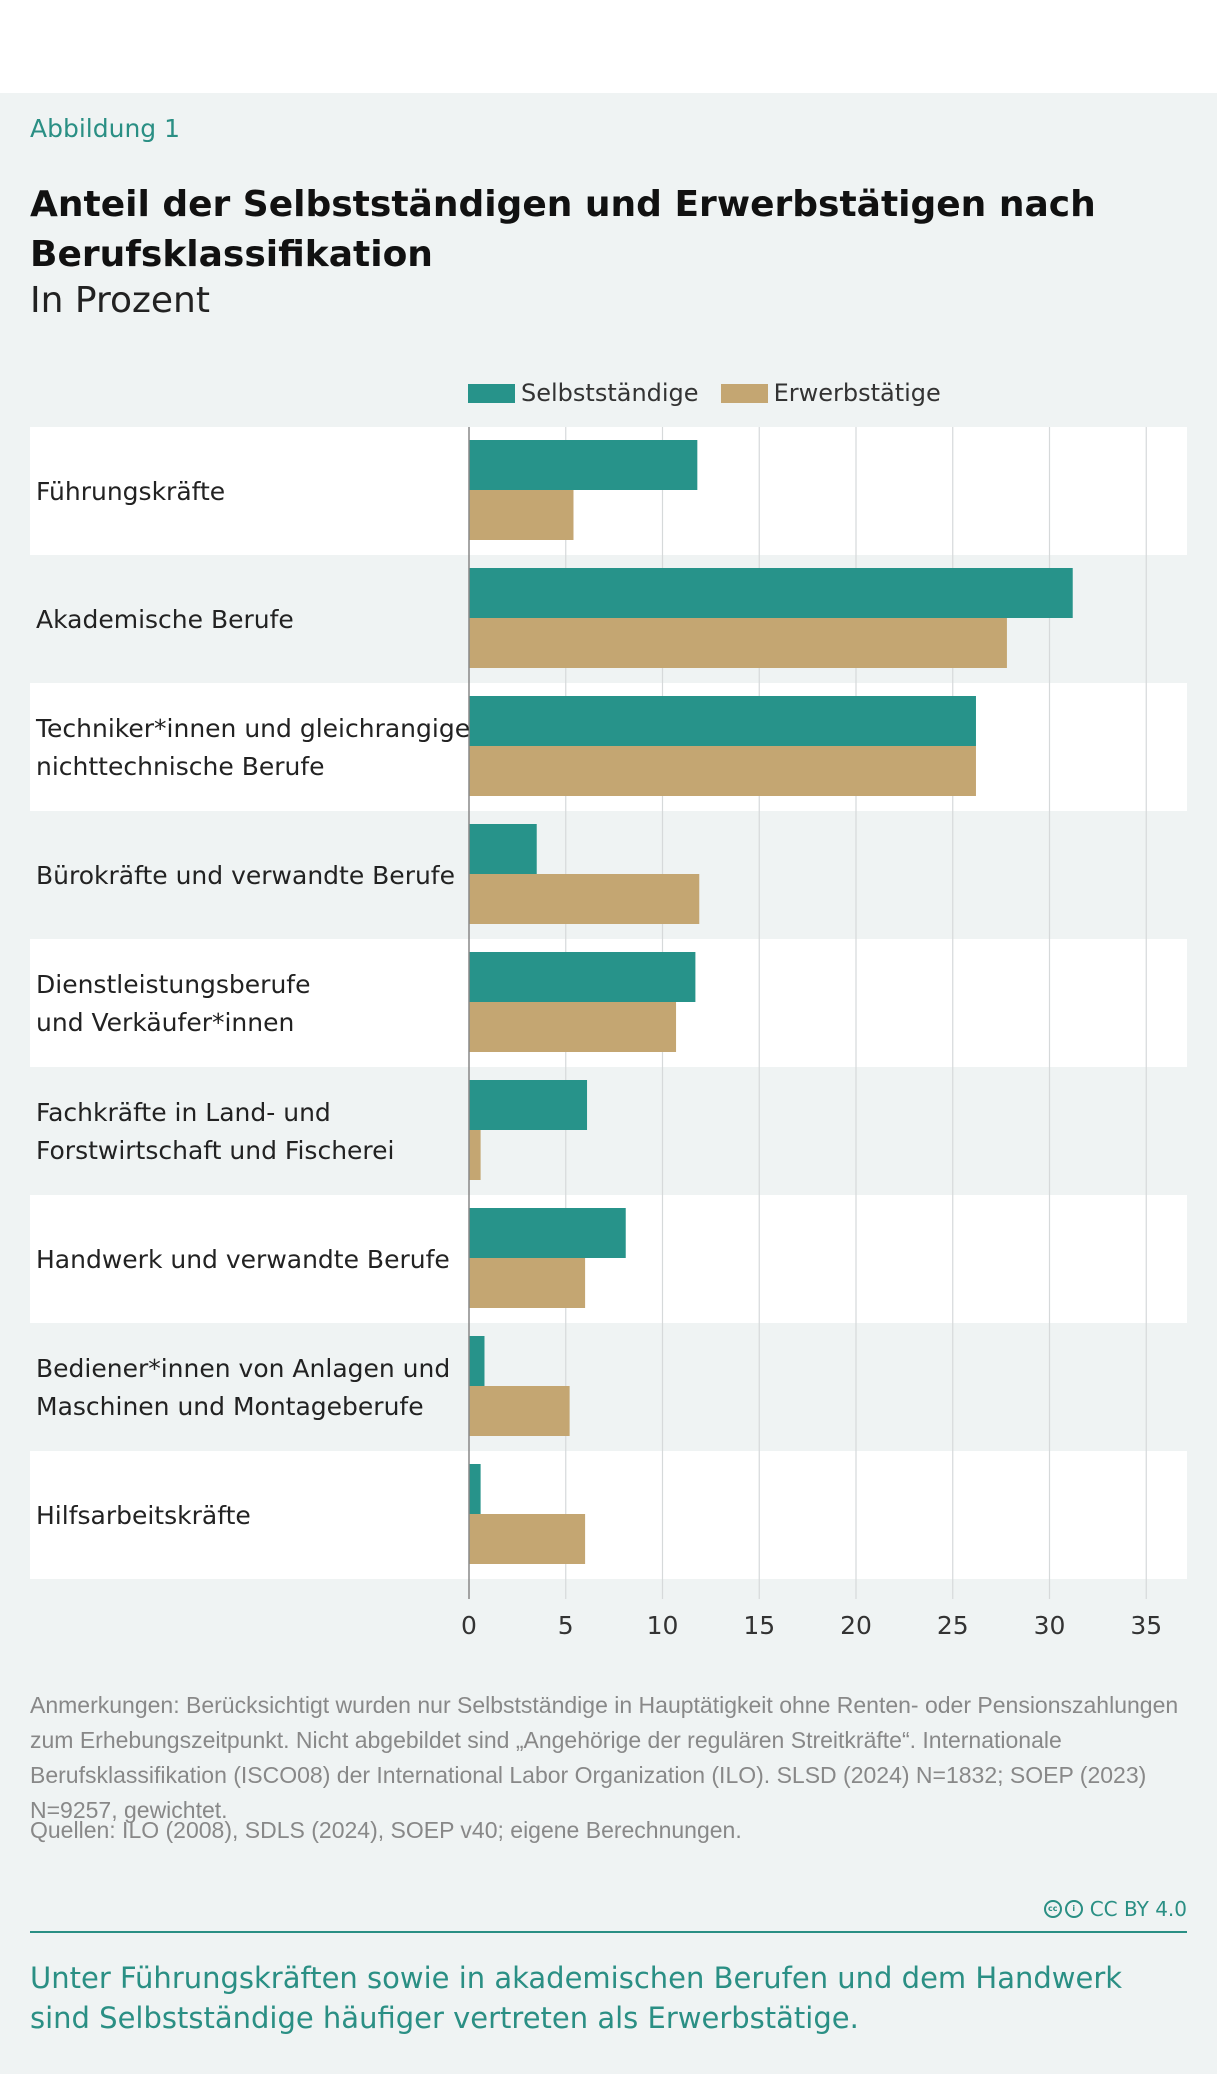 This screenshot has width=1217, height=2074. Describe the element at coordinates (252, 728) in the screenshot. I see `category-label: Techniker*innen und gleichrangige` at that location.